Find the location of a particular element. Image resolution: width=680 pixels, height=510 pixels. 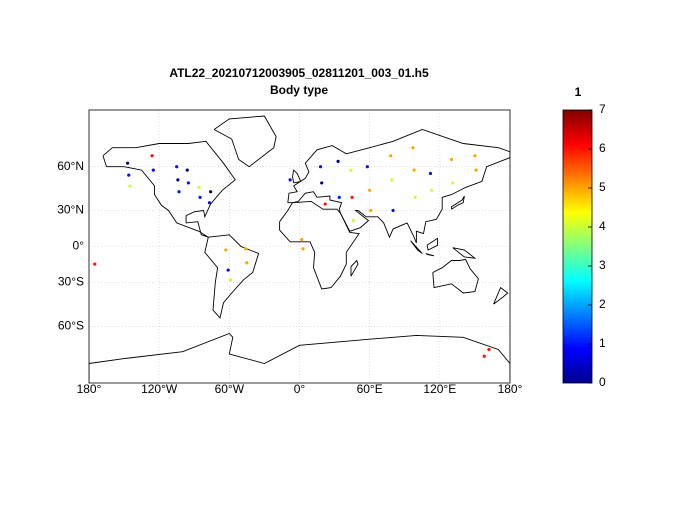

x-tick-label: 120°E is located at coordinates (439, 389).